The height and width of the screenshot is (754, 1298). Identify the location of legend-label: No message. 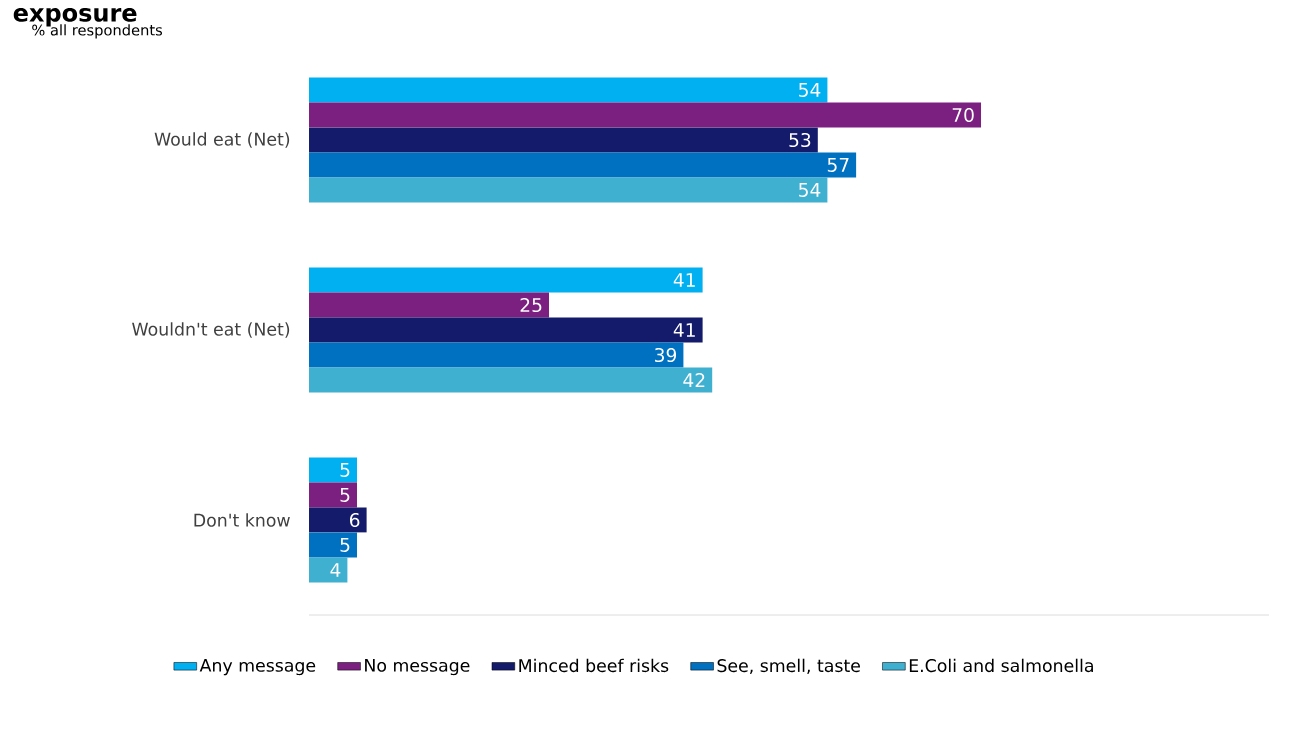
(417, 667).